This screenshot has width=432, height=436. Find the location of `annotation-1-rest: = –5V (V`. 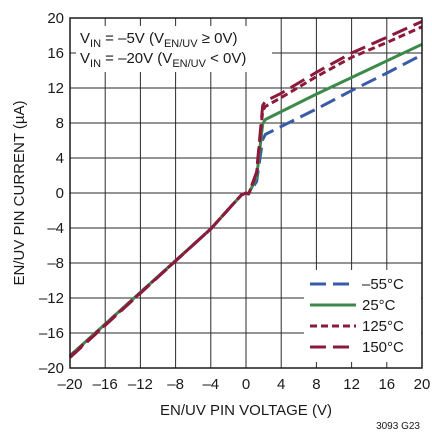

annotation-1-rest: = –5V (V is located at coordinates (132, 38).